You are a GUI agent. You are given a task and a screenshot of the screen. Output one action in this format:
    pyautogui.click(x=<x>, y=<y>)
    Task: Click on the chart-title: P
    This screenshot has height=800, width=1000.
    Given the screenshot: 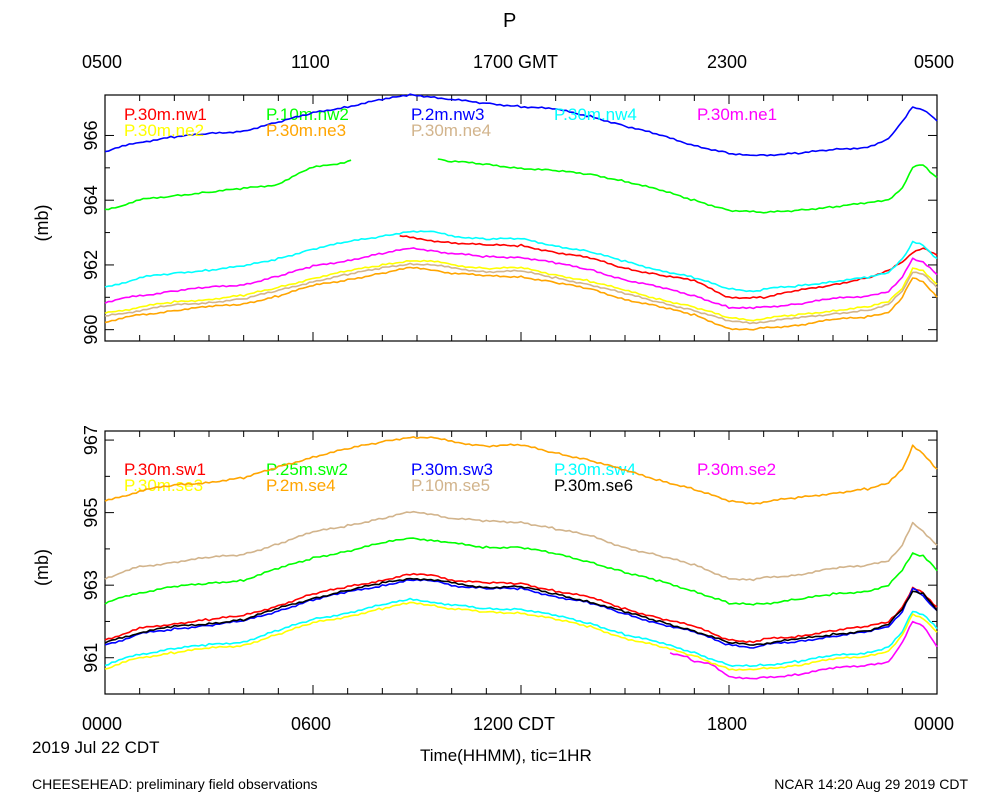 What is the action you would take?
    pyautogui.click(x=510, y=21)
    